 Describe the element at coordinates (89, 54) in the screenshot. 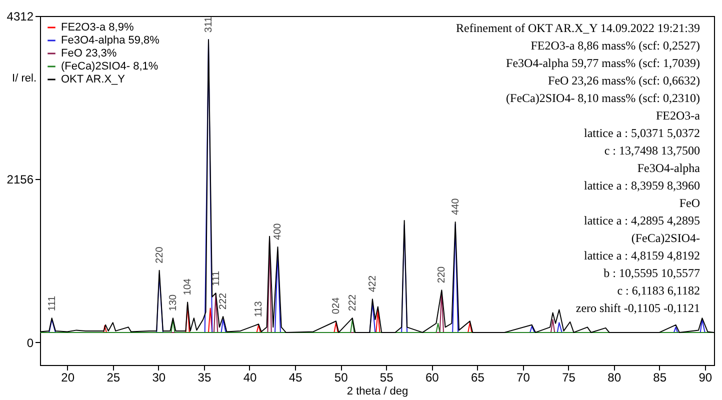

I see `legend-label: FeO 23,3%` at that location.